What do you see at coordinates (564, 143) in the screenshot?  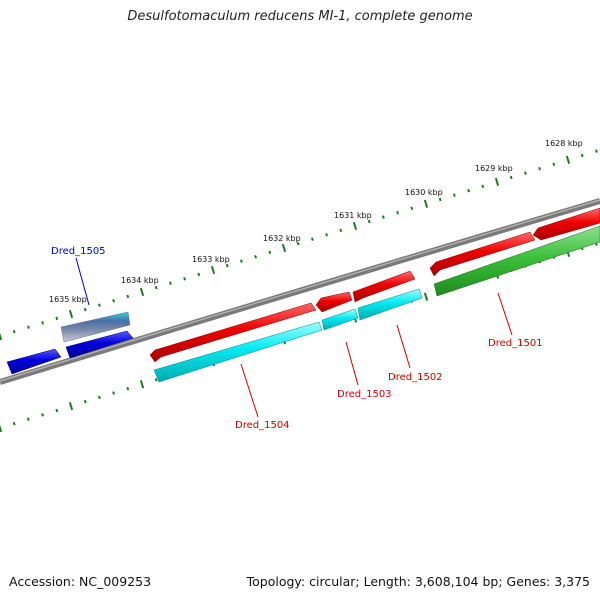 I see `tick-label-1628: 1628 kbp` at bounding box center [564, 143].